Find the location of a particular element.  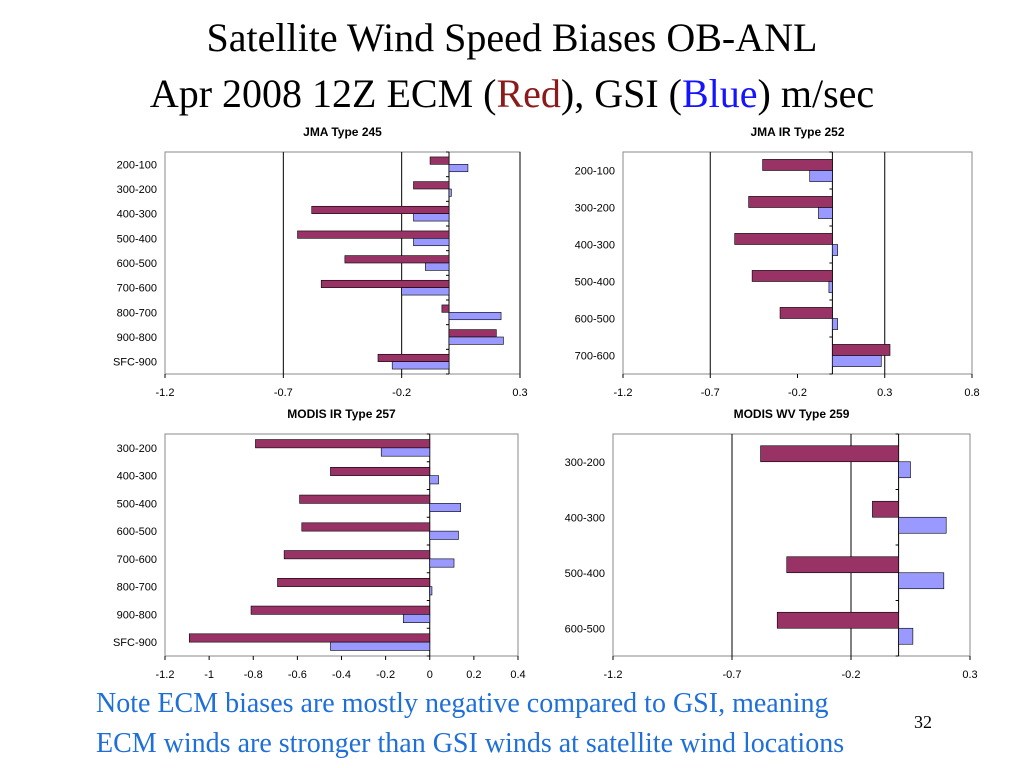

page-number: 32 is located at coordinates (923, 722).